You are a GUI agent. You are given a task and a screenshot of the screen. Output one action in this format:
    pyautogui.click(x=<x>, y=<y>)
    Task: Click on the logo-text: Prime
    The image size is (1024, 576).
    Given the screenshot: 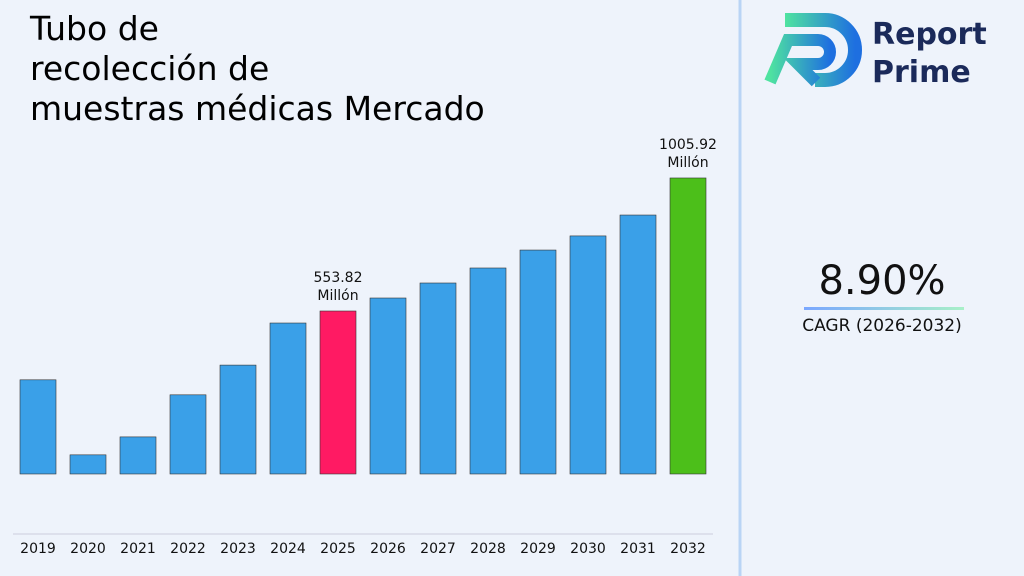 What is the action you would take?
    pyautogui.click(x=921, y=72)
    